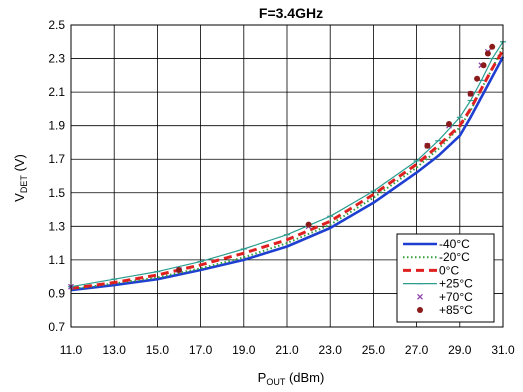 This screenshot has width=523, height=392. I want to click on legend-label: -20°C, so click(454, 257).